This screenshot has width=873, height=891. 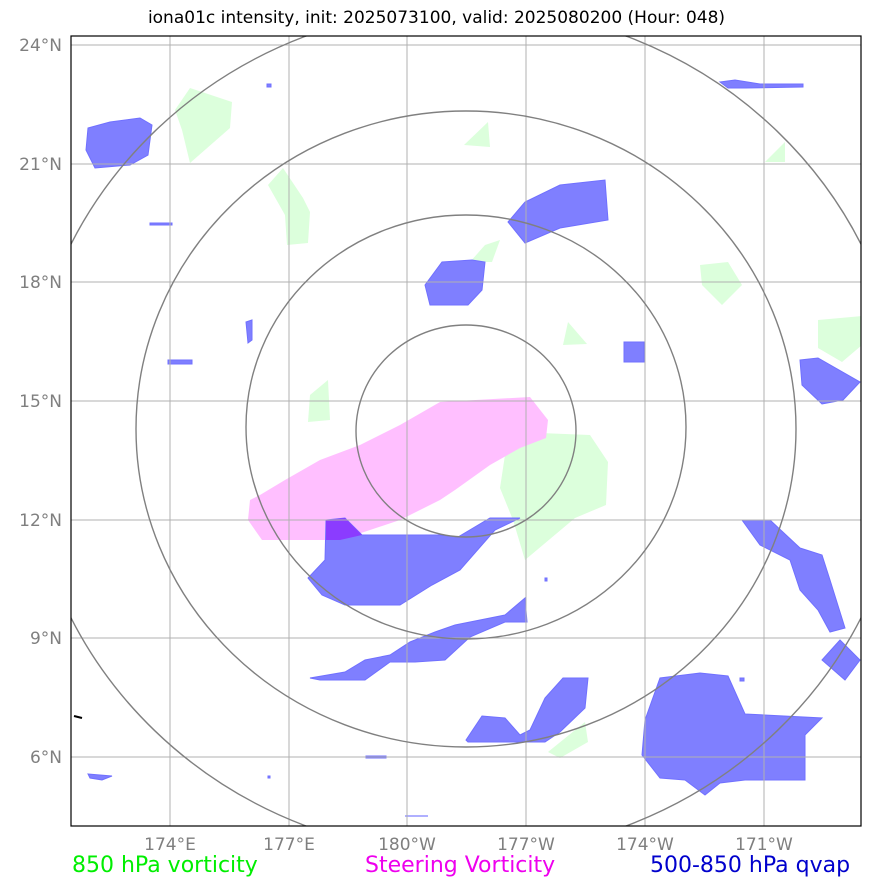 I want to click on x-tick-label: 171°W, so click(x=764, y=845).